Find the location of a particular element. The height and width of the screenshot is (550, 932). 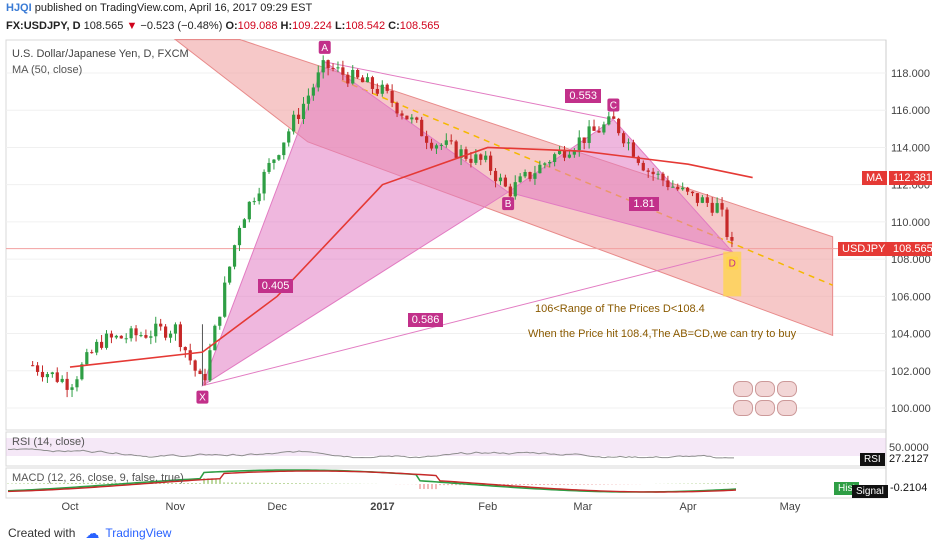

rsi-band is located at coordinates (446, 447).